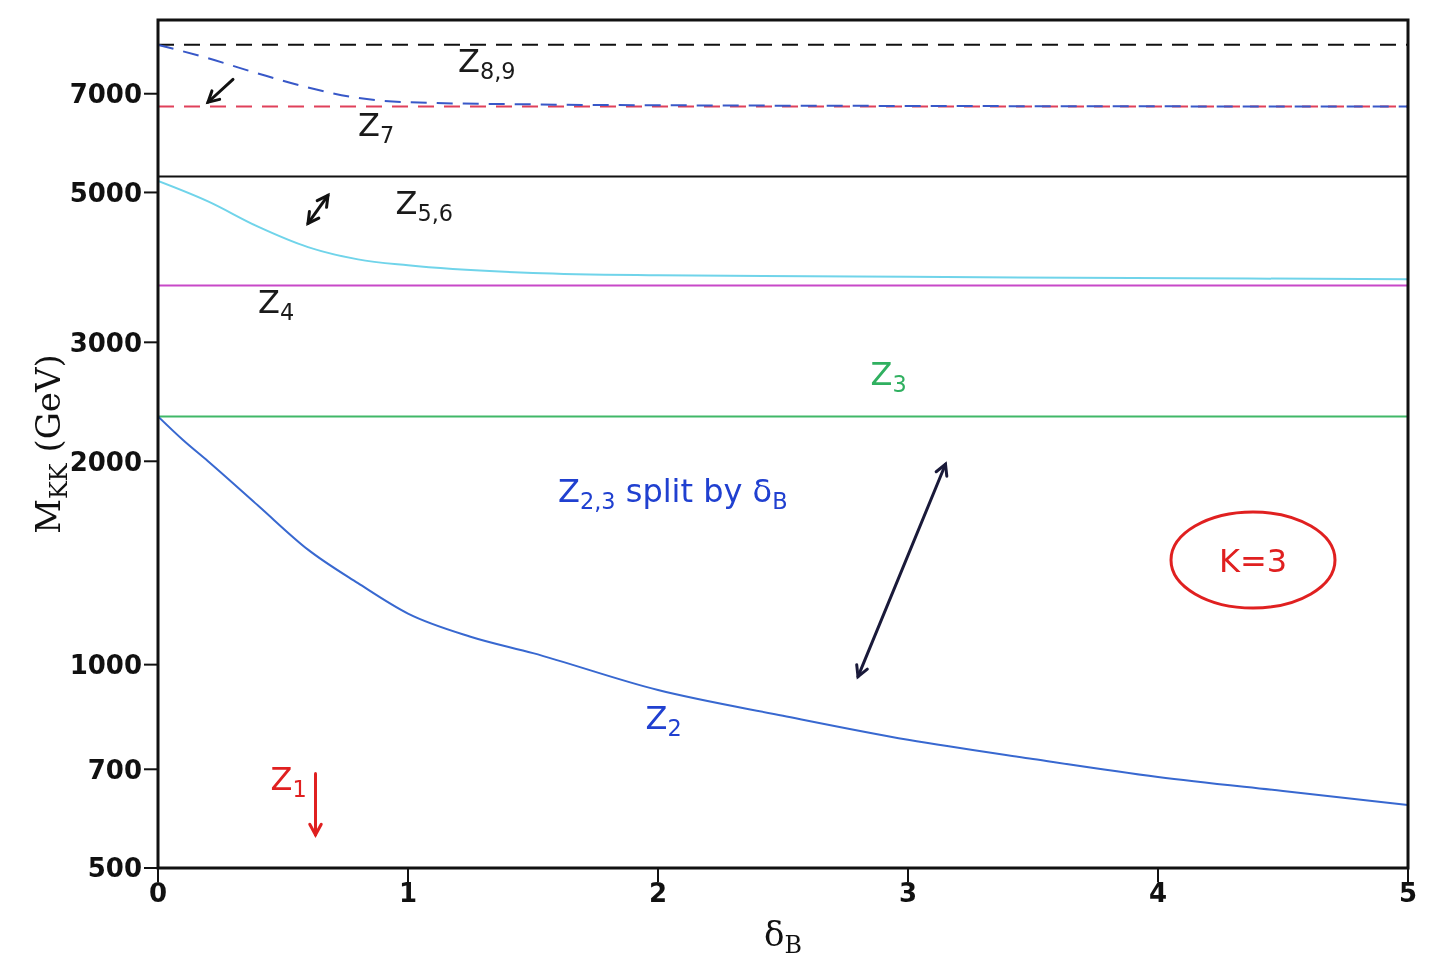 This screenshot has height=974, width=1442. I want to click on x-tick-label: 0, so click(158, 893).